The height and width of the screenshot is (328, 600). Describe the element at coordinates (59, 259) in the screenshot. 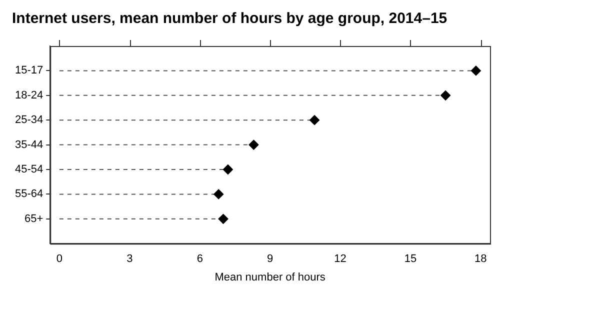

I see `x-tick-label: 0` at that location.